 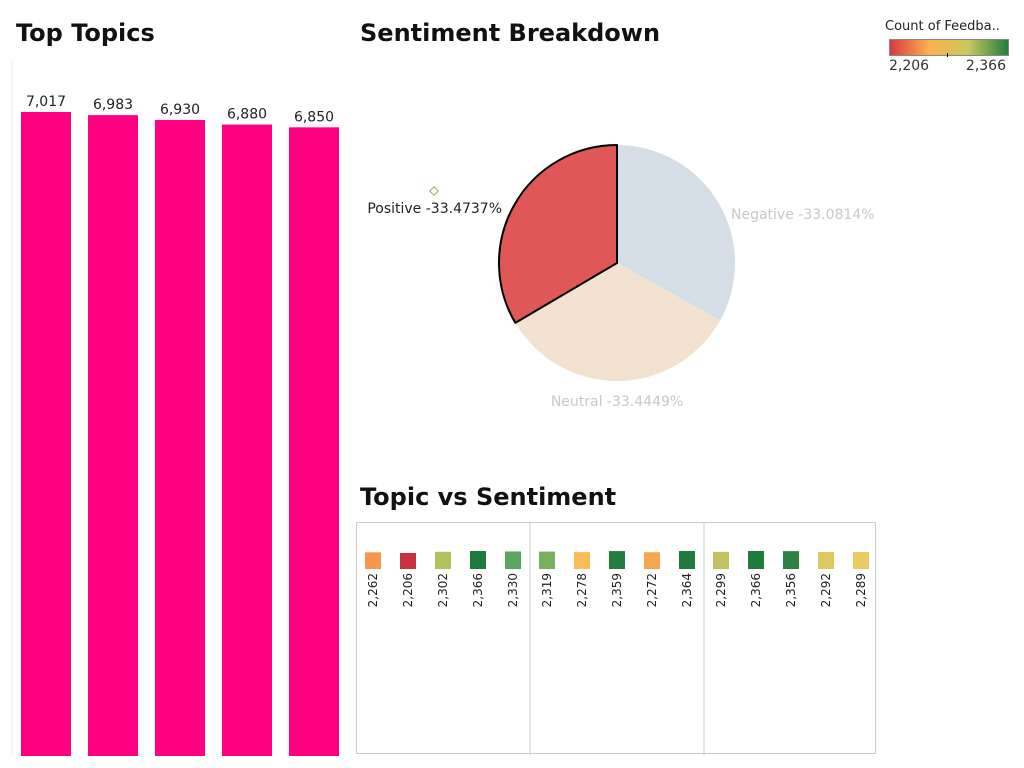 I want to click on topic-vs-sentiment-title: Topic vs Sentiment, so click(x=488, y=497).